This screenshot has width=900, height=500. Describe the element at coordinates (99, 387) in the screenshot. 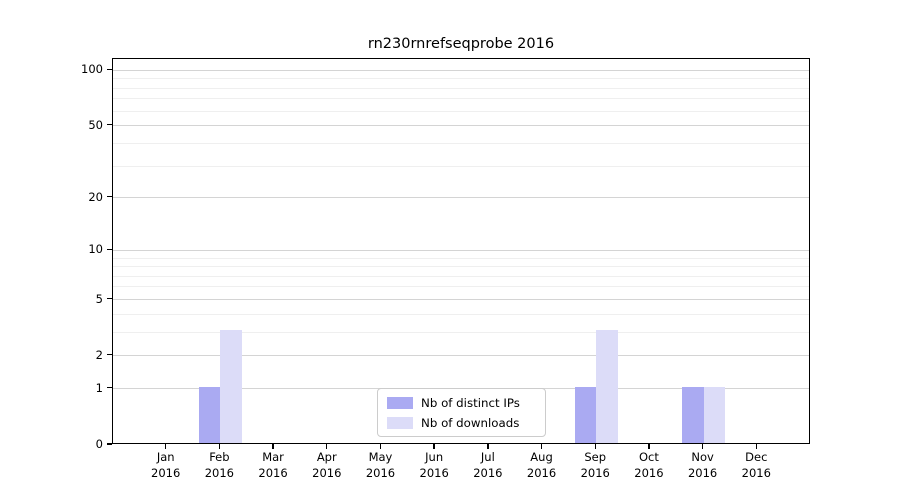

I see `y-tick-label: 1` at that location.